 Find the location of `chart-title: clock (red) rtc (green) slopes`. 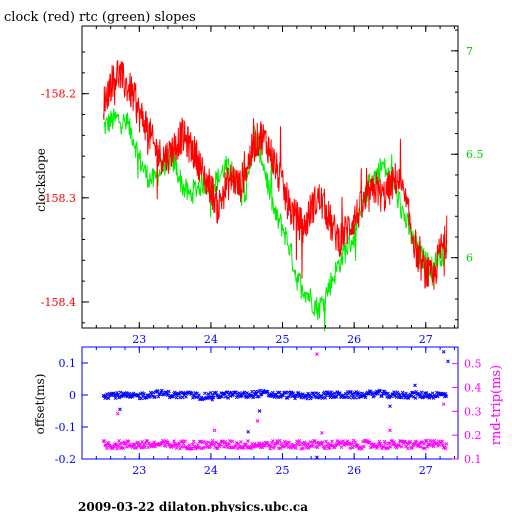

chart-title: clock (red) rtc (green) slopes is located at coordinates (100, 17).